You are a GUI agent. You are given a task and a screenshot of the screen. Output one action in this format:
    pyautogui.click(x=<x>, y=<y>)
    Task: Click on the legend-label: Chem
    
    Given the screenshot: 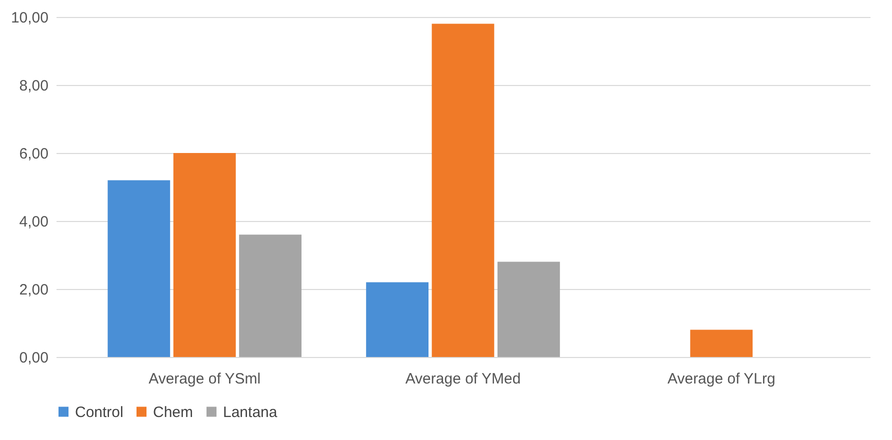 What is the action you would take?
    pyautogui.click(x=173, y=412)
    